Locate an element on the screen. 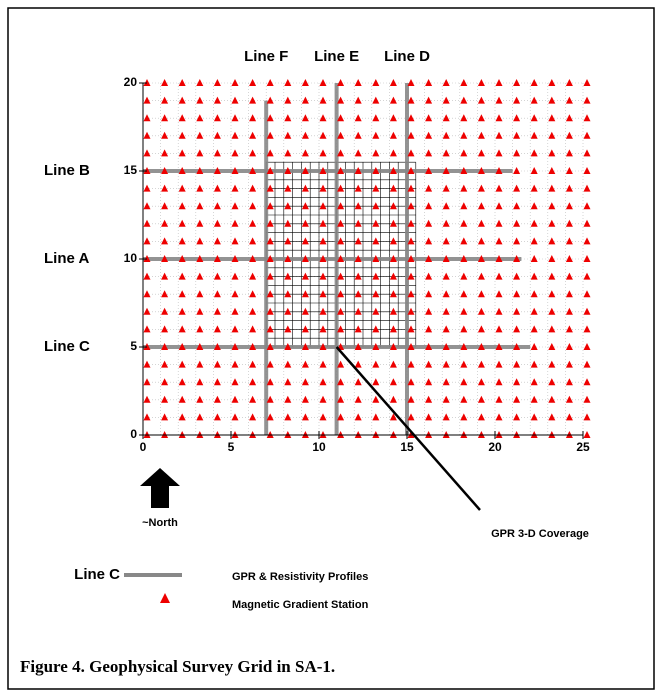  profile-label: Line D is located at coordinates (407, 56).